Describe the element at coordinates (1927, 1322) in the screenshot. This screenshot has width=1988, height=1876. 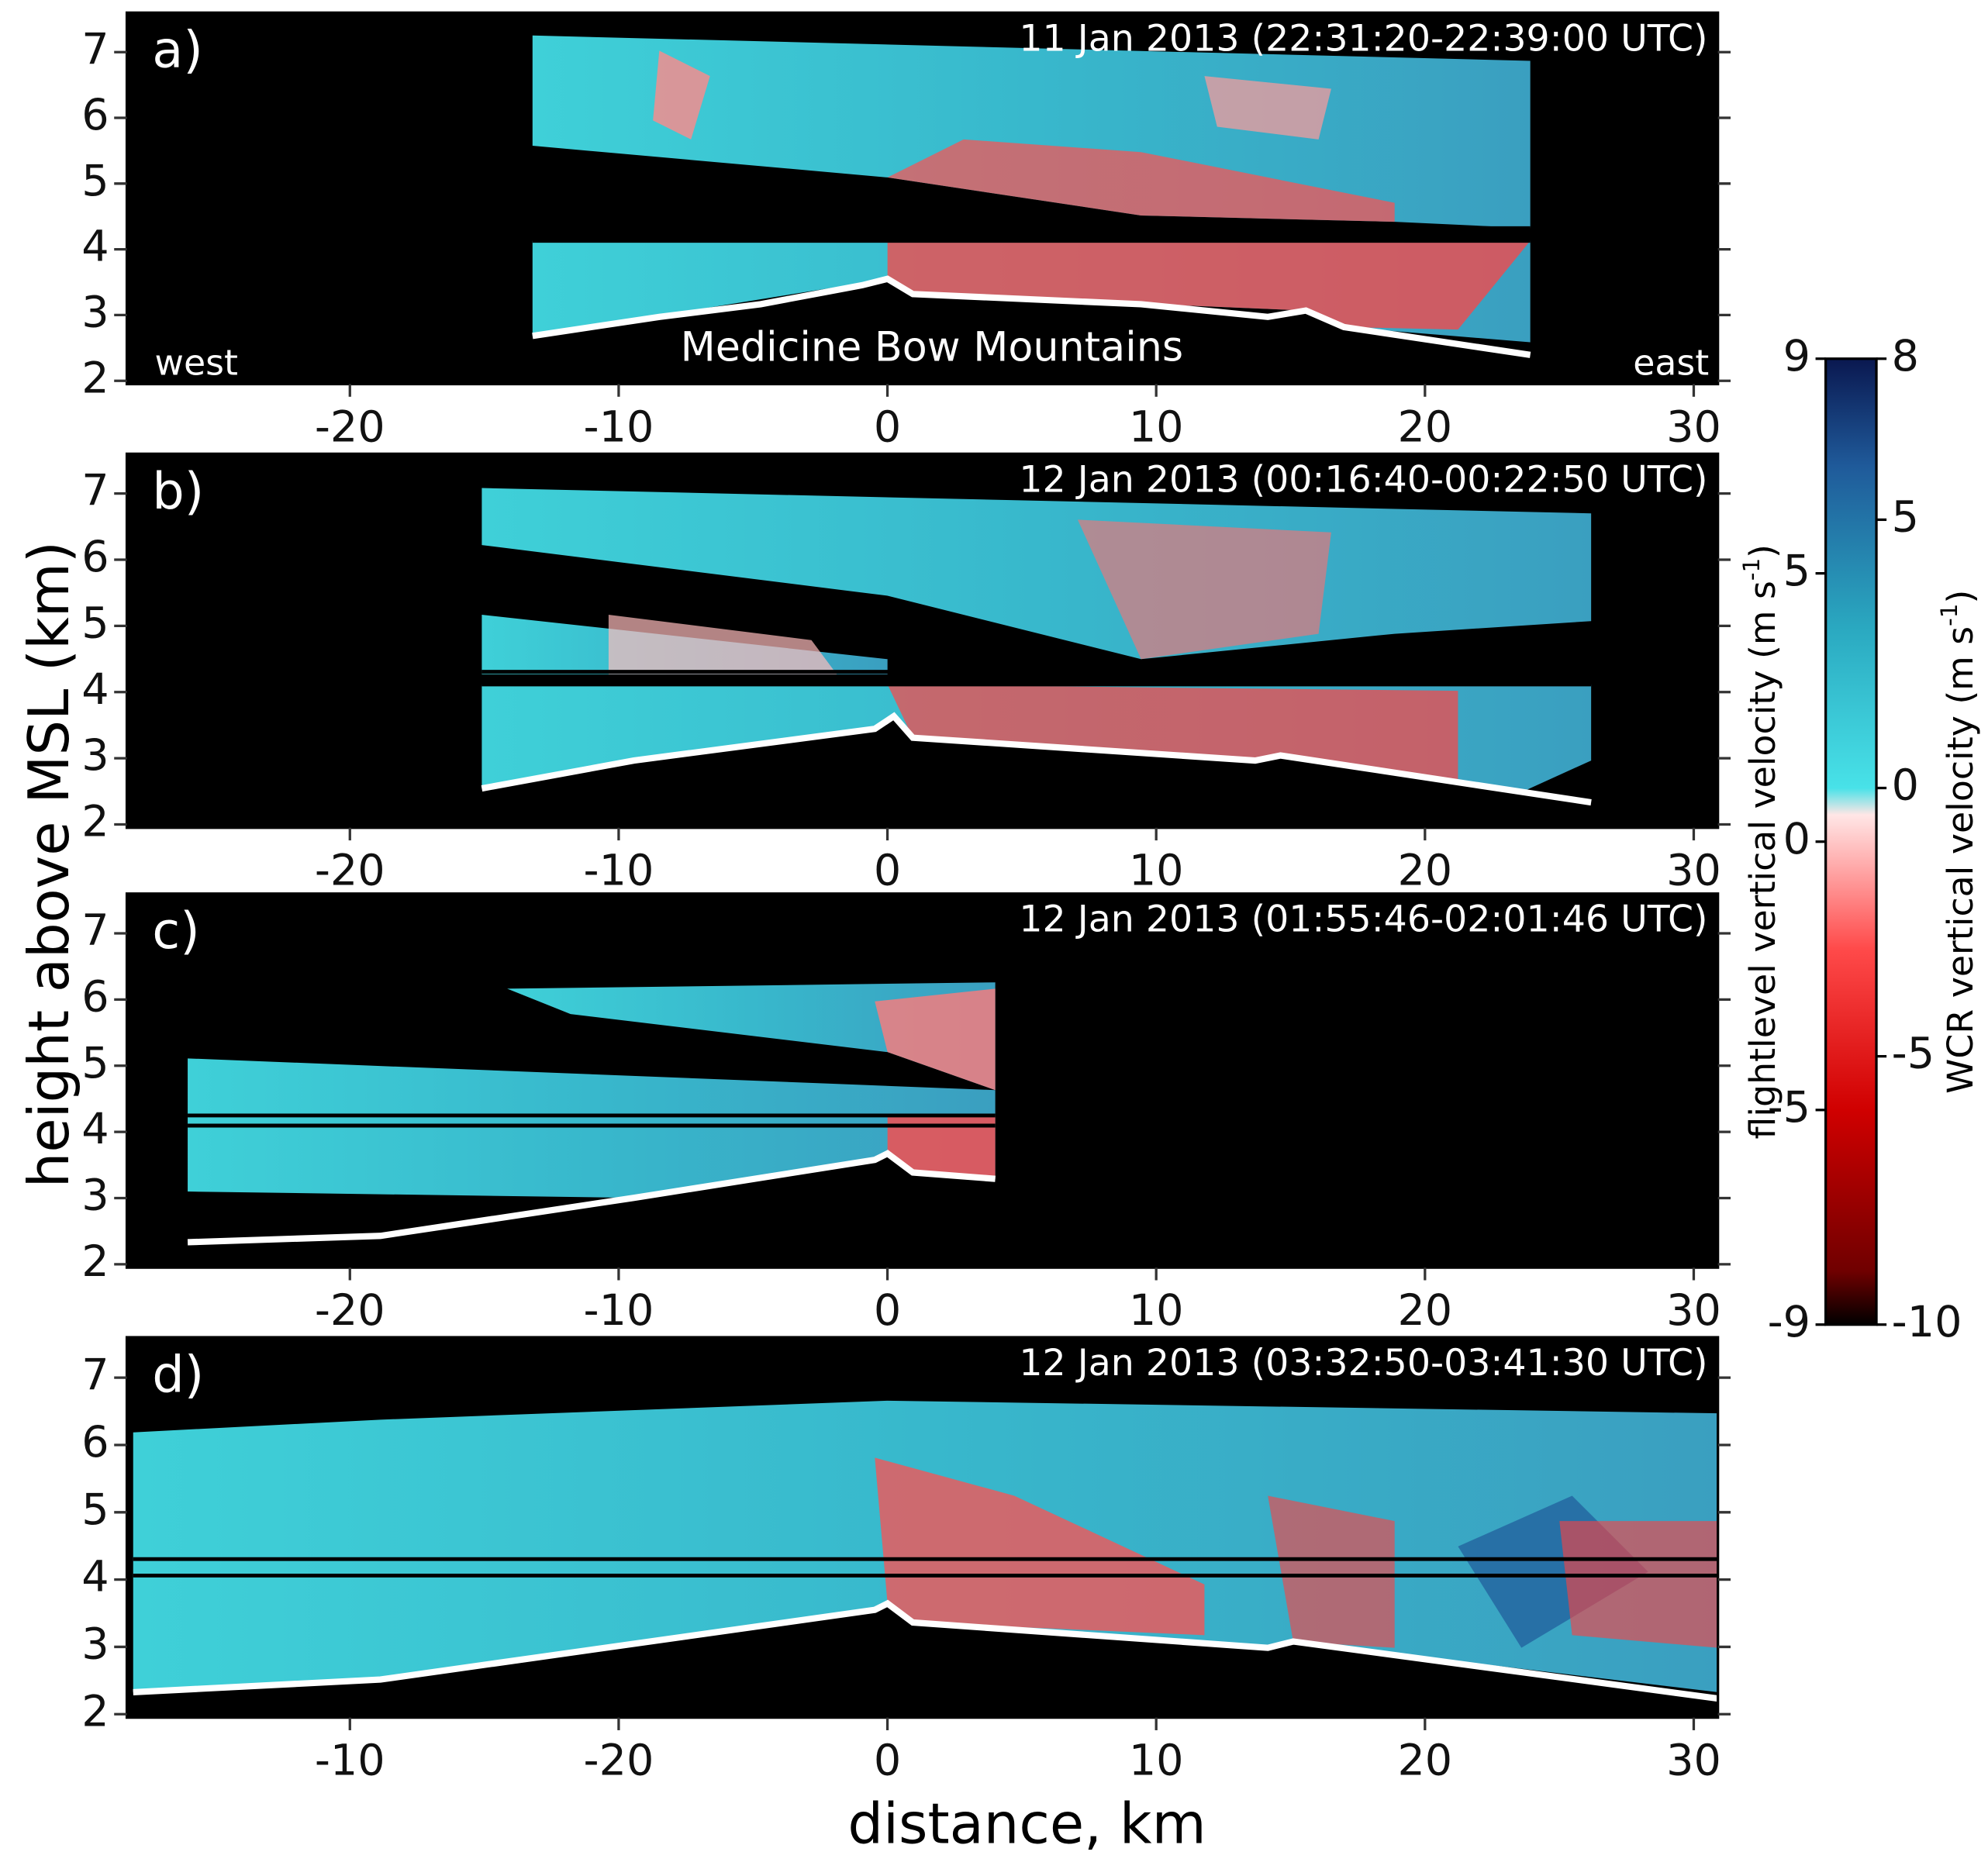
I see `colorbar-tick-label: -10` at that location.